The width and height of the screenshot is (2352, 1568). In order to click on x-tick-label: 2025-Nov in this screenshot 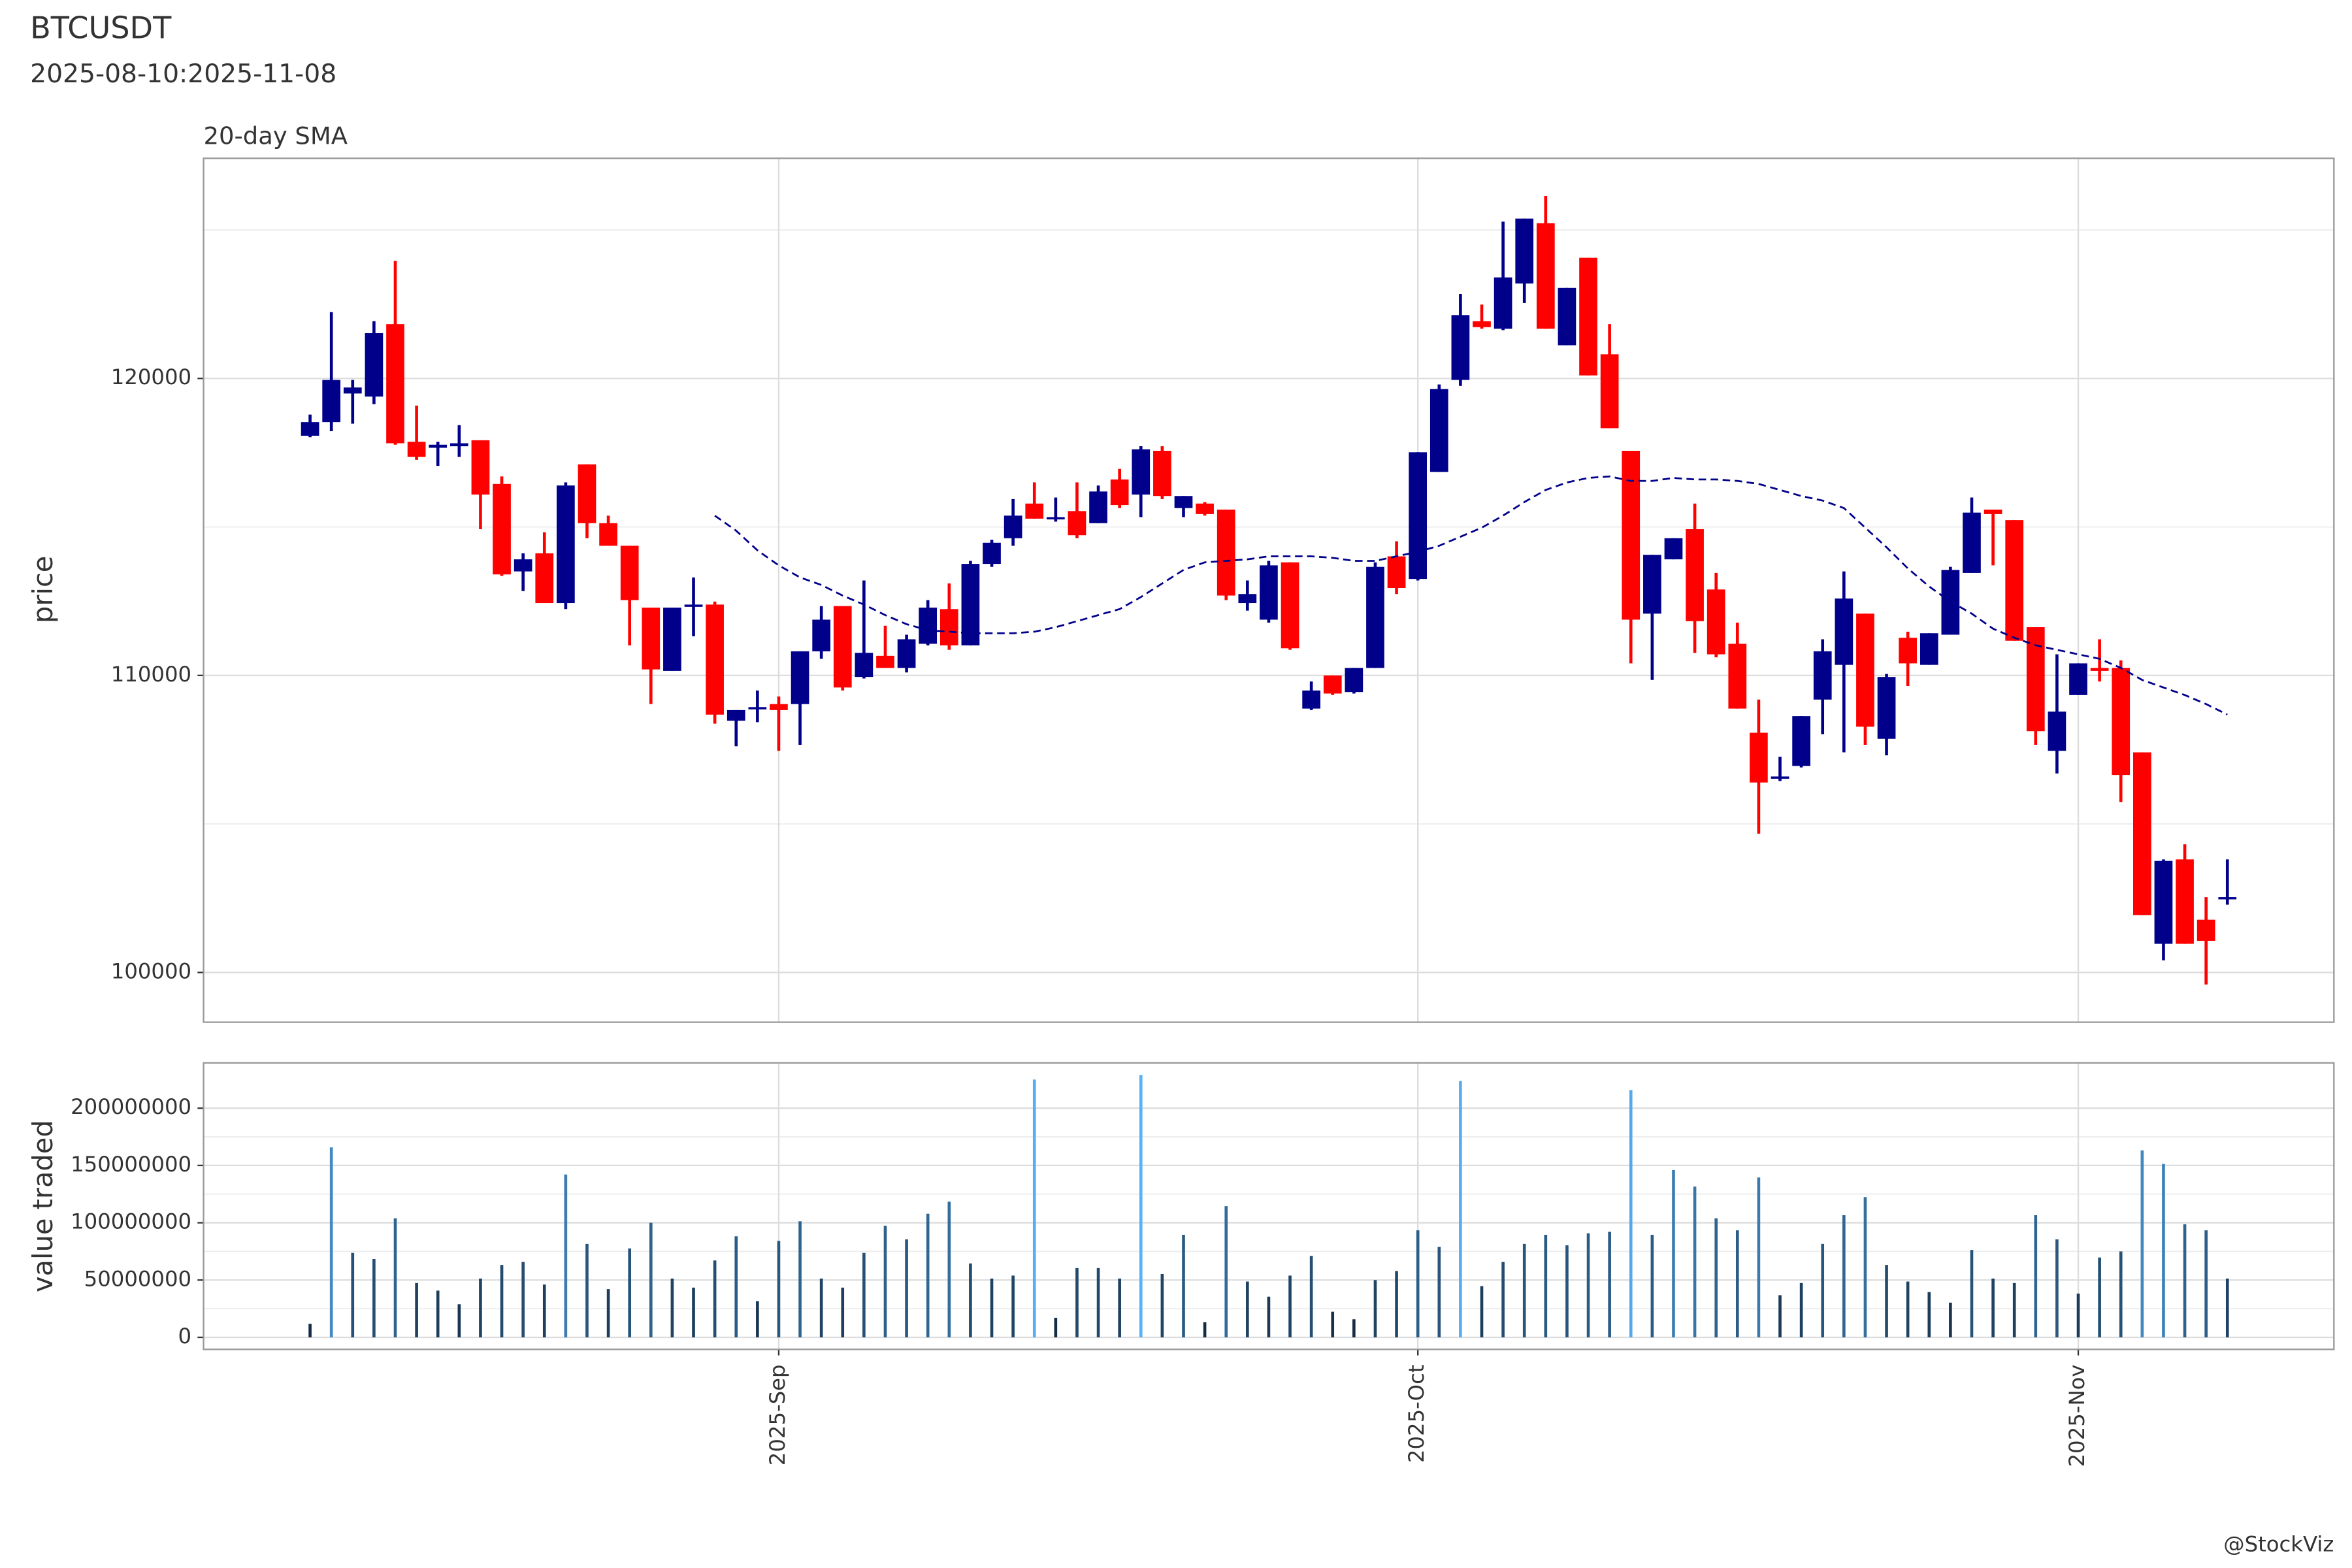, I will do `click(2077, 1415)`.